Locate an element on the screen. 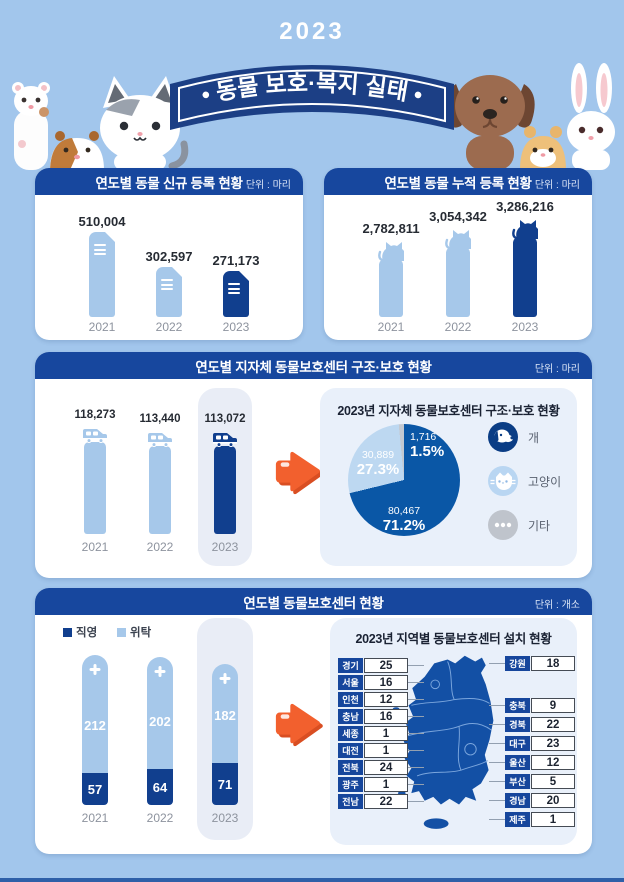  region-daejeon: 대전 1 is located at coordinates (381, 750).